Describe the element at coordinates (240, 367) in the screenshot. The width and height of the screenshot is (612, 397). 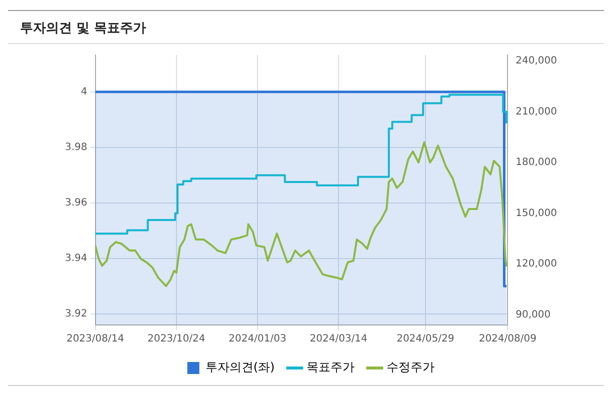
I see `legend-label: 투자의견(좌)` at that location.